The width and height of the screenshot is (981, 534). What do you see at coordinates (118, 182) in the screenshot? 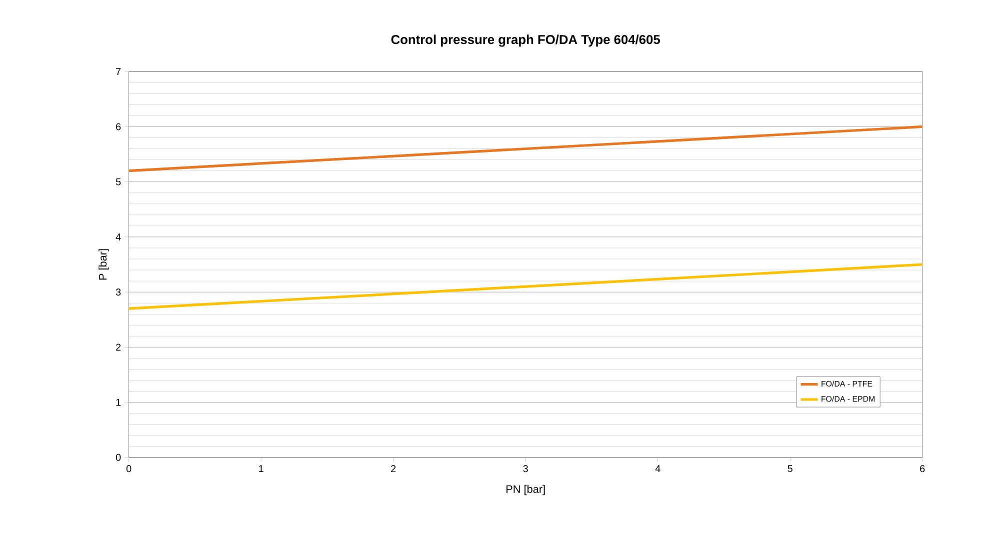
I see `y-tick-label: 5` at bounding box center [118, 182].